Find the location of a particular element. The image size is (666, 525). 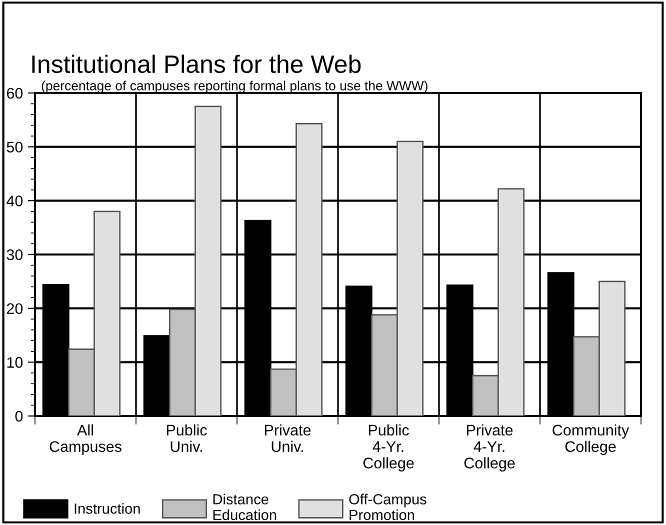

legend-label: Instruction is located at coordinates (107, 508).